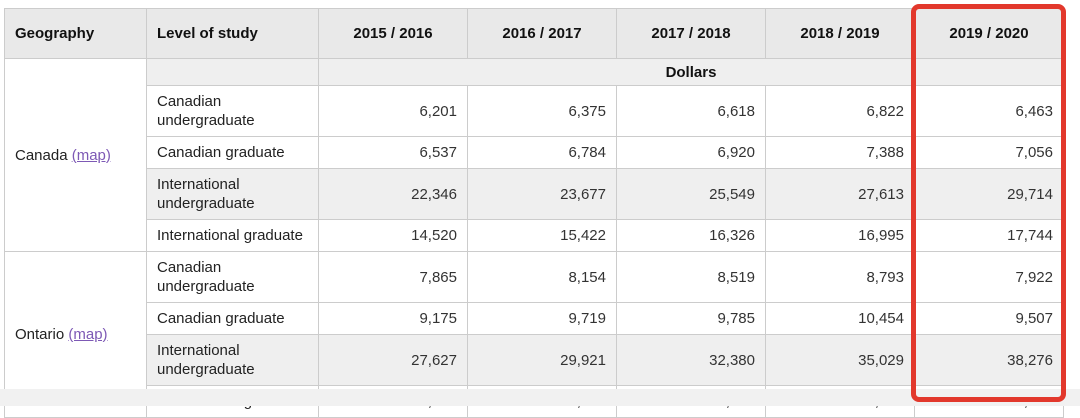 The image size is (1080, 418). I want to click on value-cell: 6,784, so click(542, 152).